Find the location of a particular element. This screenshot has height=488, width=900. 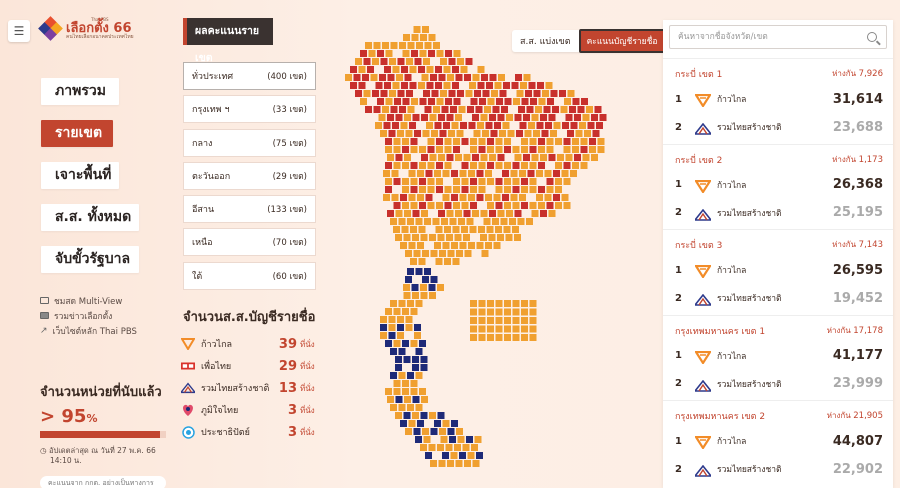

toggle-constituency: ส.ส. แบ่งเขต is located at coordinates (545, 42).